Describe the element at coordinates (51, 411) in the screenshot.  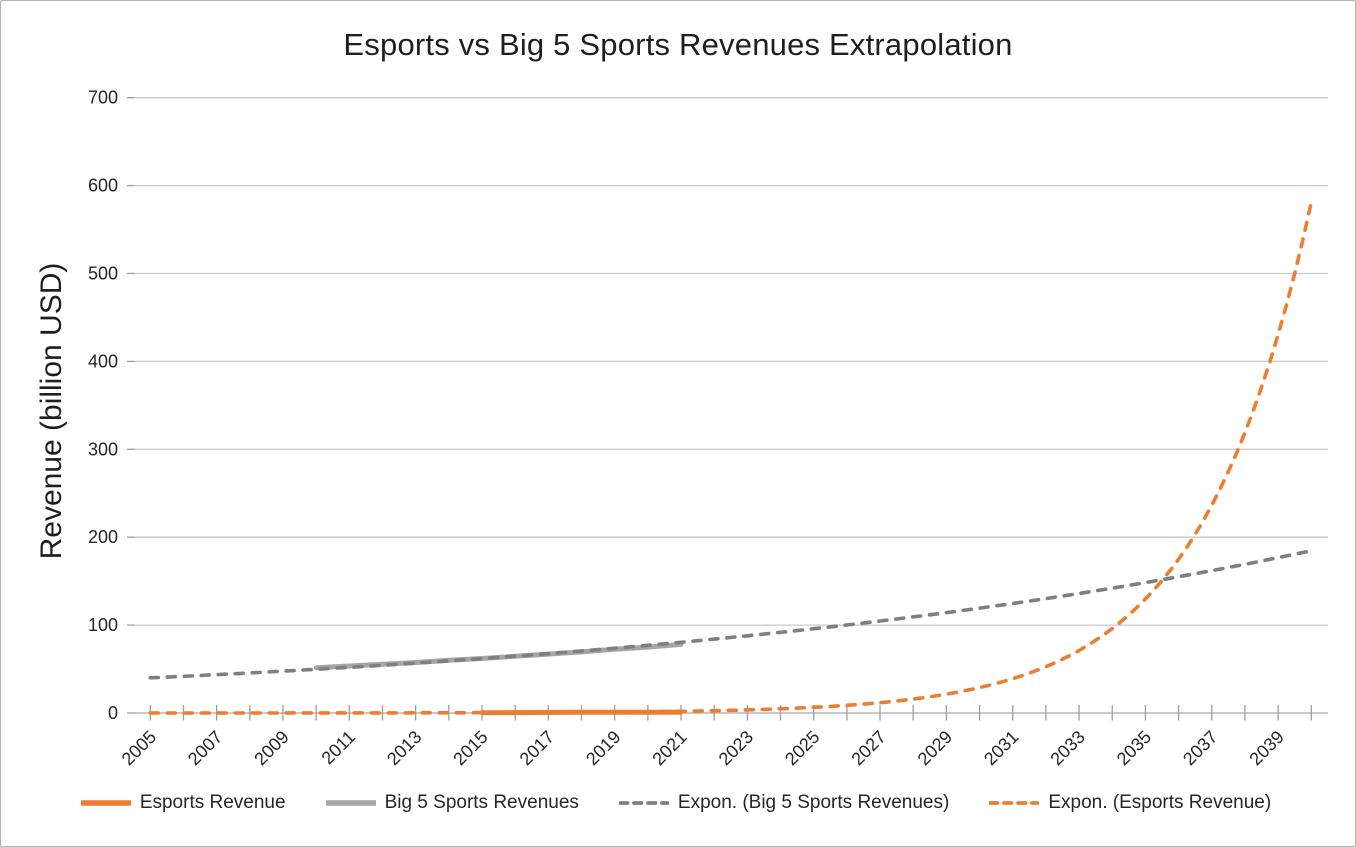
I see `y-axis-title: Revenue (billion USD)` at that location.